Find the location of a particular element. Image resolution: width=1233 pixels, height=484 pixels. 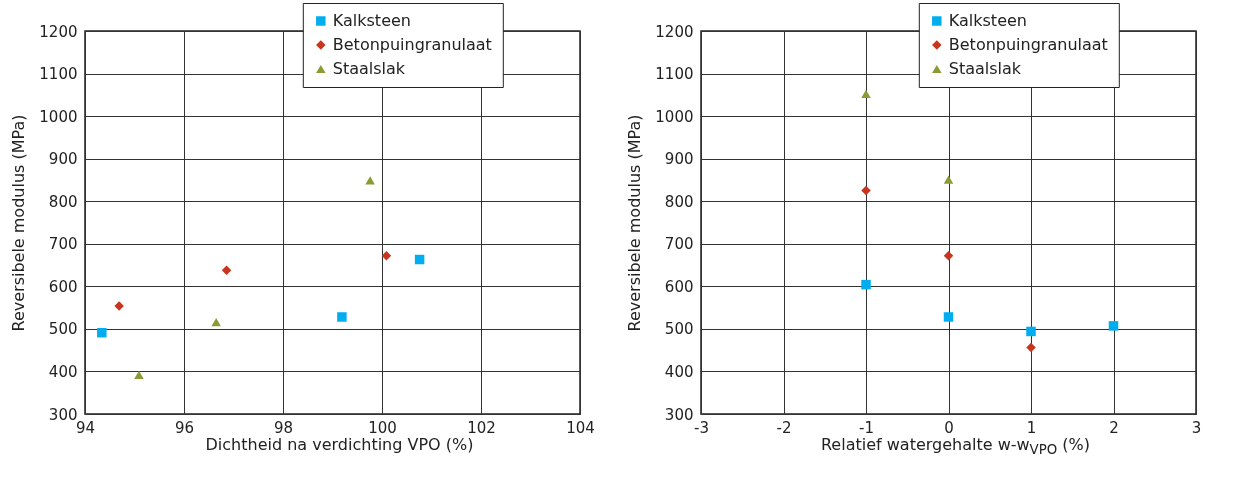

x-tick-label: 2 is located at coordinates (1114, 427).